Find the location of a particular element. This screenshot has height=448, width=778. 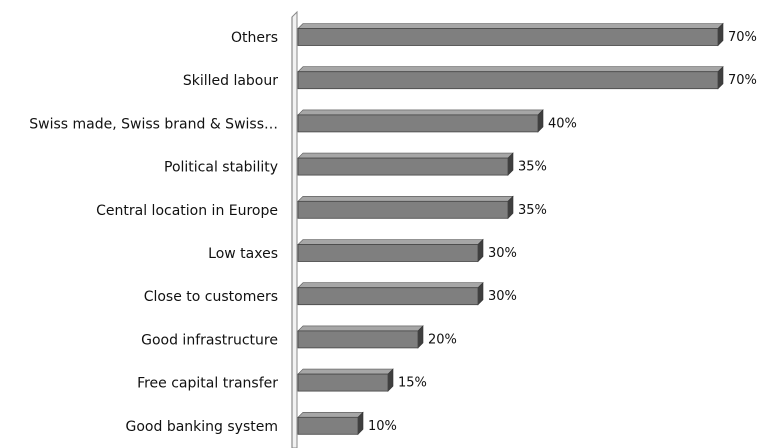

category-label: Political stability is located at coordinates (221, 168).